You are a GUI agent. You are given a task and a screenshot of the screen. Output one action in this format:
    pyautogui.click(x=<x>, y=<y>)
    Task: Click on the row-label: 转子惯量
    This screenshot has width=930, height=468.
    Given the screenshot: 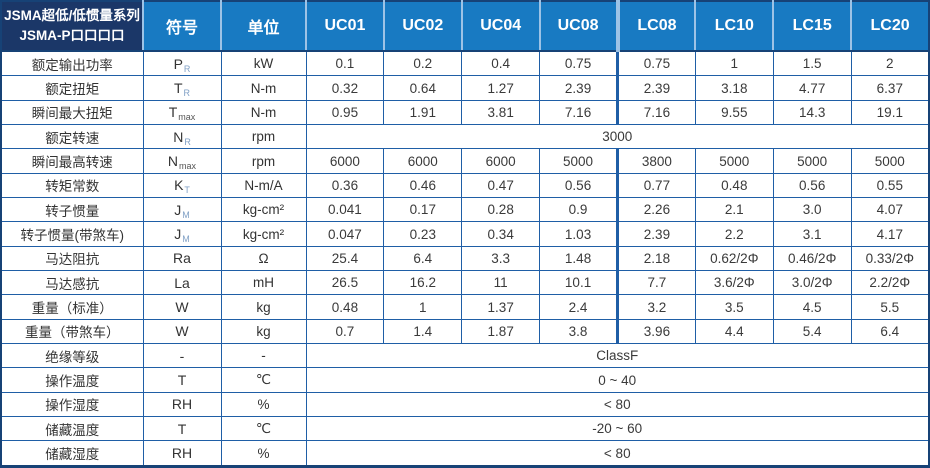 What is the action you would take?
    pyautogui.click(x=72, y=210)
    